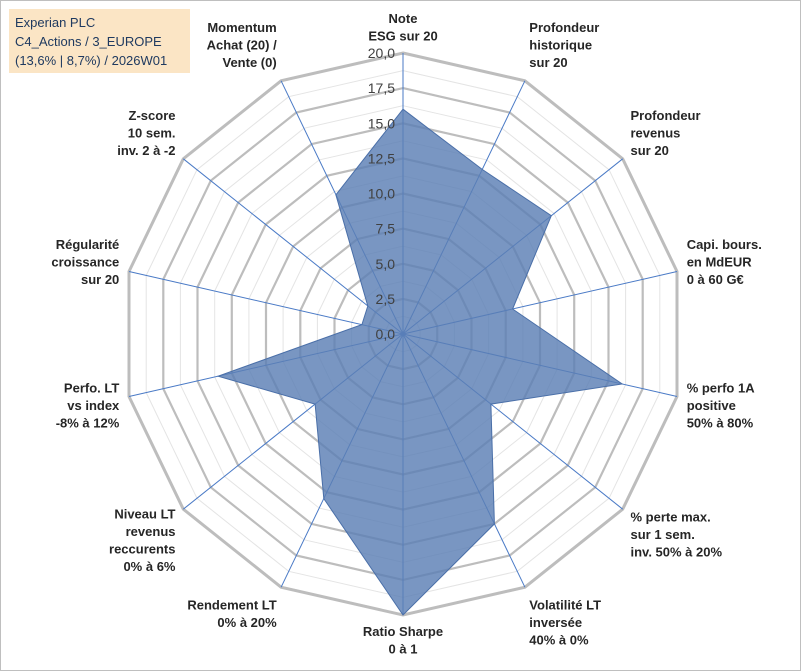  Describe the element at coordinates (381, 88) in the screenshot. I see `tick-label: 17,5` at that location.